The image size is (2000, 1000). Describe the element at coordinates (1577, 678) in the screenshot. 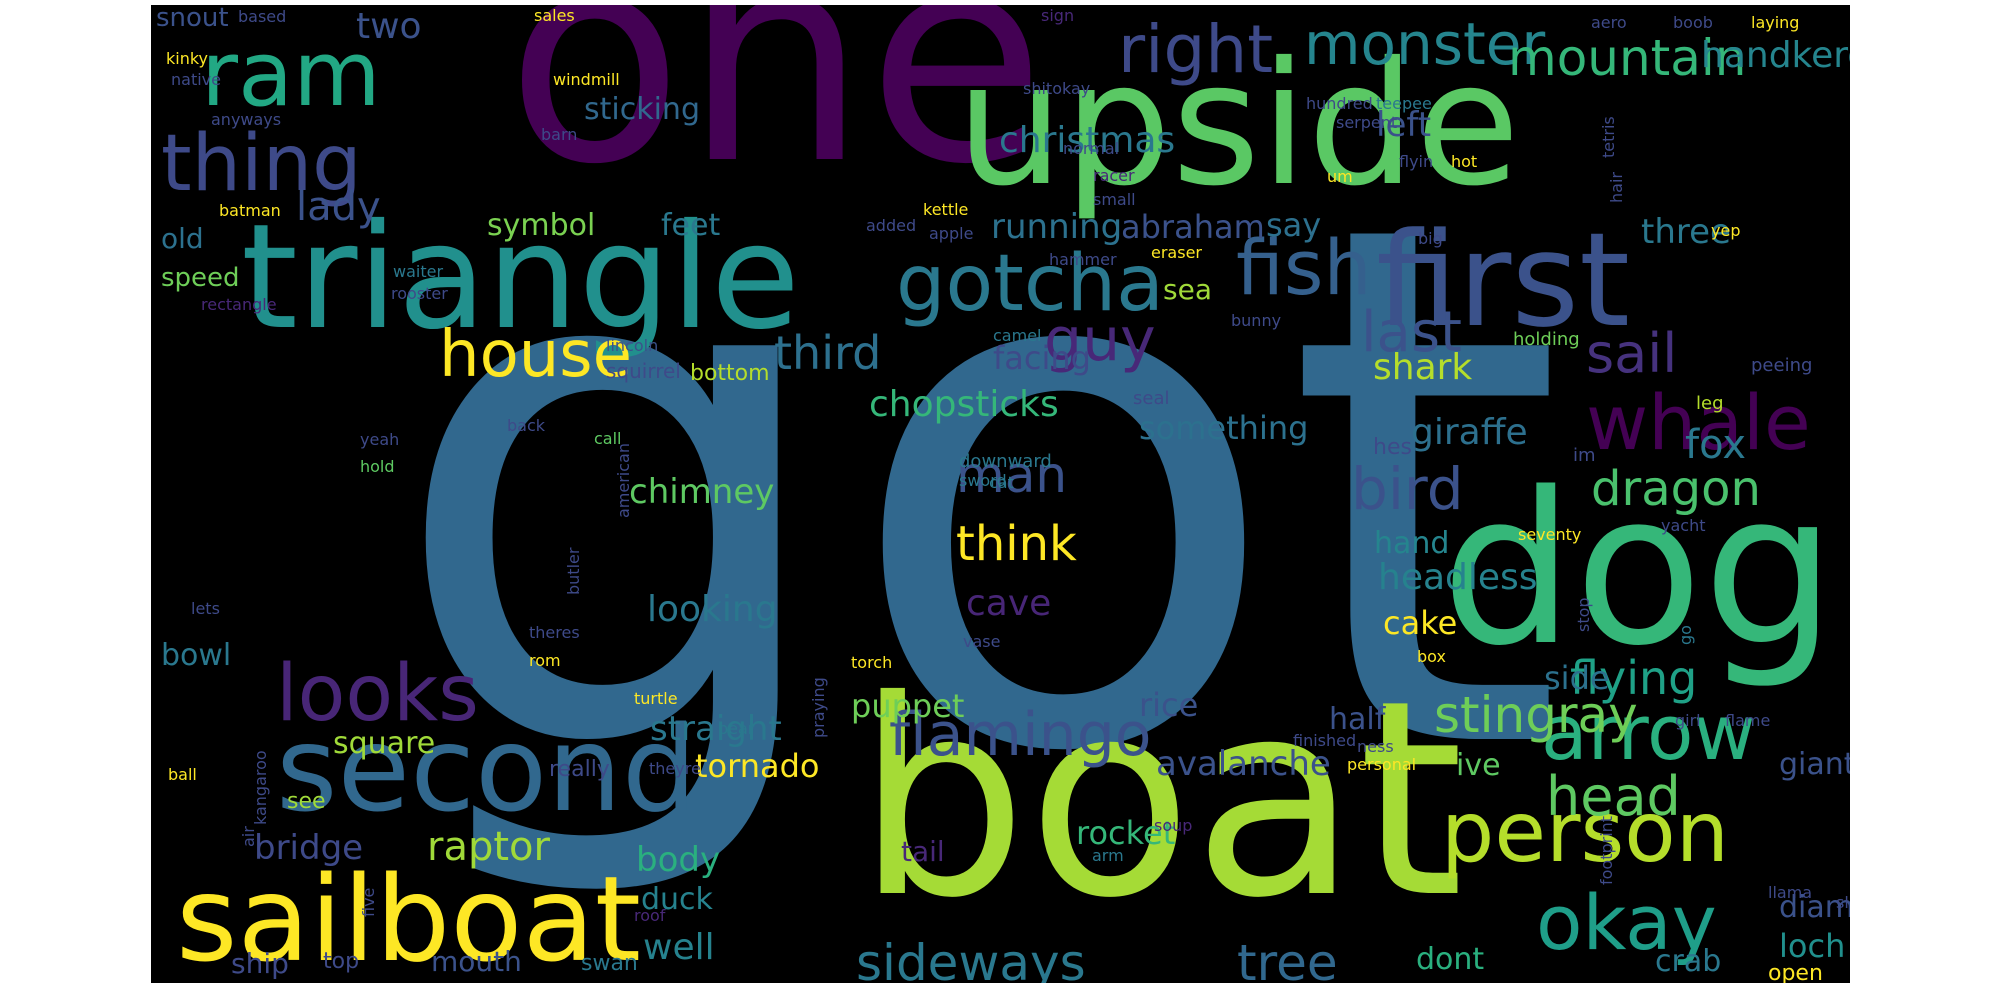

I see `word-old: side` at that location.